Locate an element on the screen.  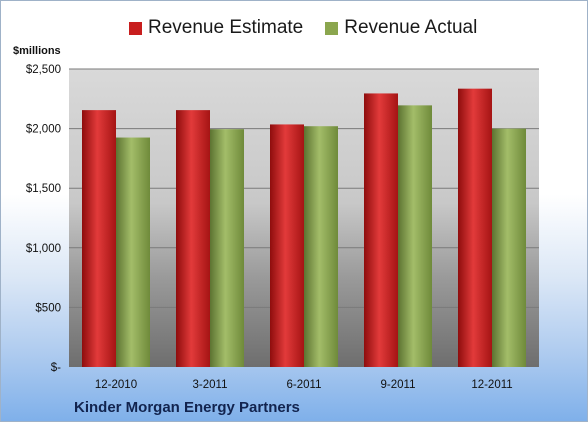
legend-item-actual: Revenue Actual is located at coordinates (401, 28).